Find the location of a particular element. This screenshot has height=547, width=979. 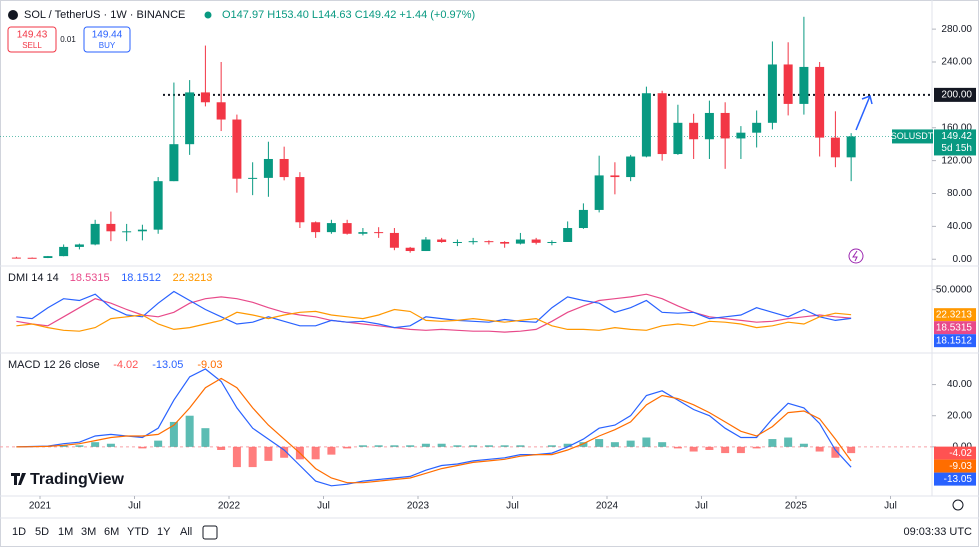

period-button: YTD is located at coordinates (138, 532).